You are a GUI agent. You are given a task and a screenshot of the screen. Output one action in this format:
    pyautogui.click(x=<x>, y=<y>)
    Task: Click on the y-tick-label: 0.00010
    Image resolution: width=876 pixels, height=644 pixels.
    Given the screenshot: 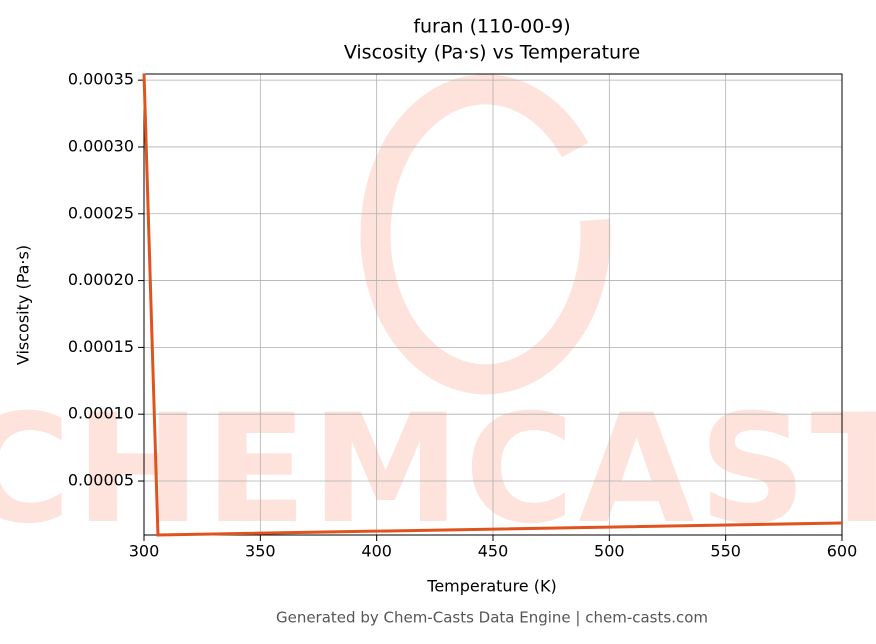 What is the action you would take?
    pyautogui.click(x=101, y=413)
    